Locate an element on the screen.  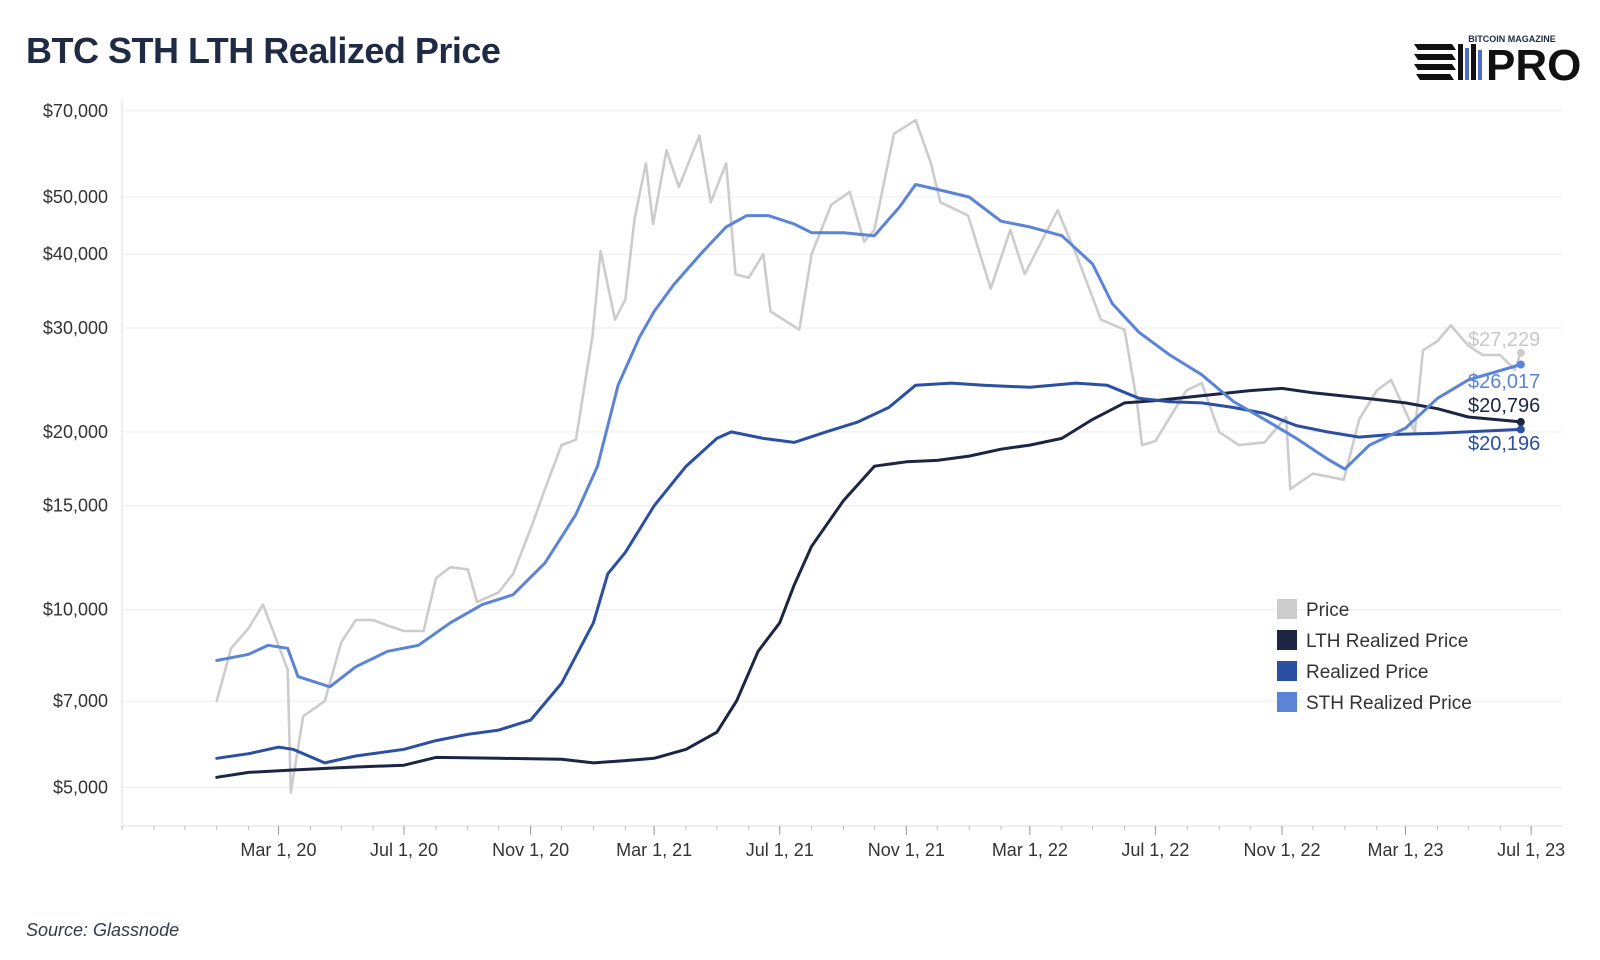
x-tick-label: Jul 1, 21 is located at coordinates (780, 850).